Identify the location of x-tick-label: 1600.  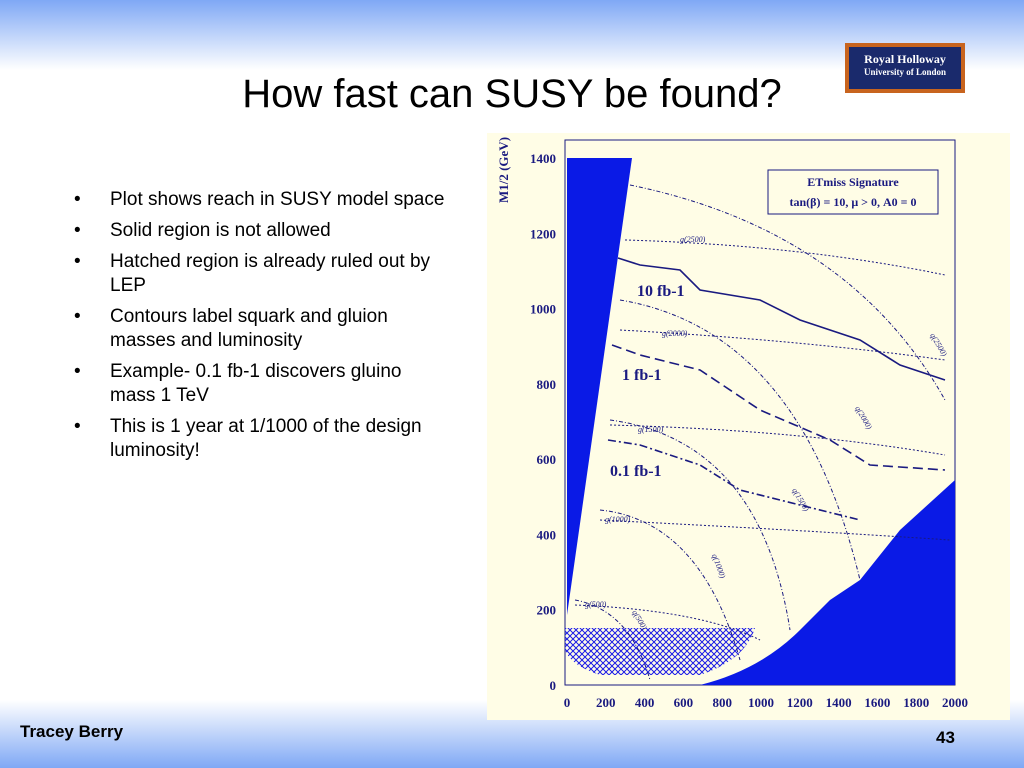
(877, 702).